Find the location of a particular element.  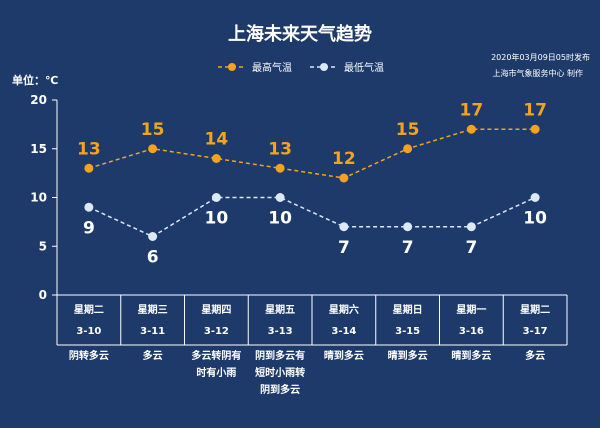

date-label: 3-11 is located at coordinates (152, 331).